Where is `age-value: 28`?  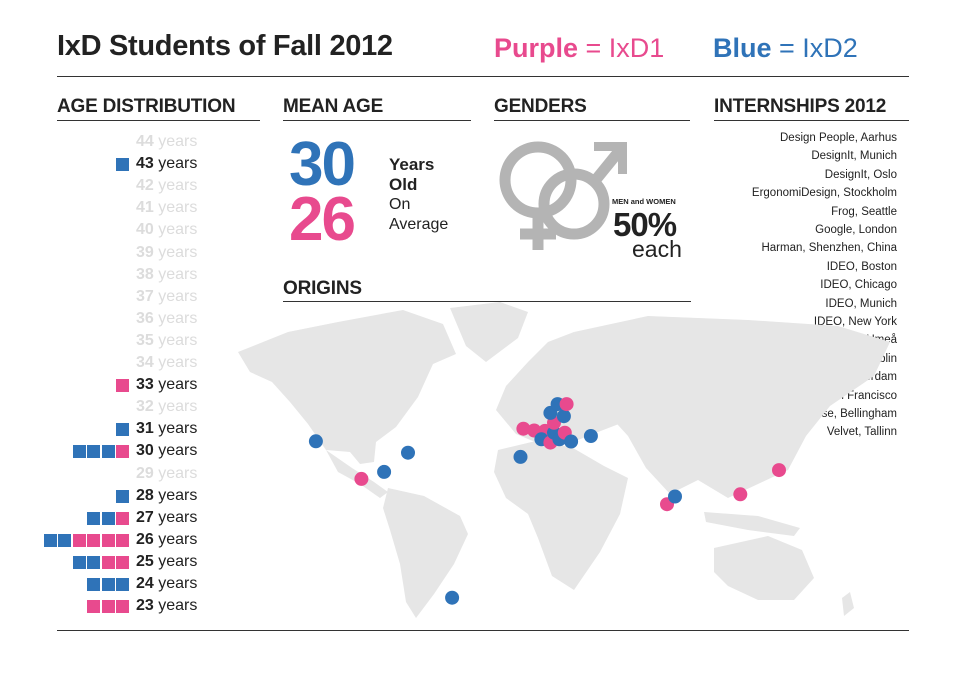 age-value: 28 is located at coordinates (145, 495).